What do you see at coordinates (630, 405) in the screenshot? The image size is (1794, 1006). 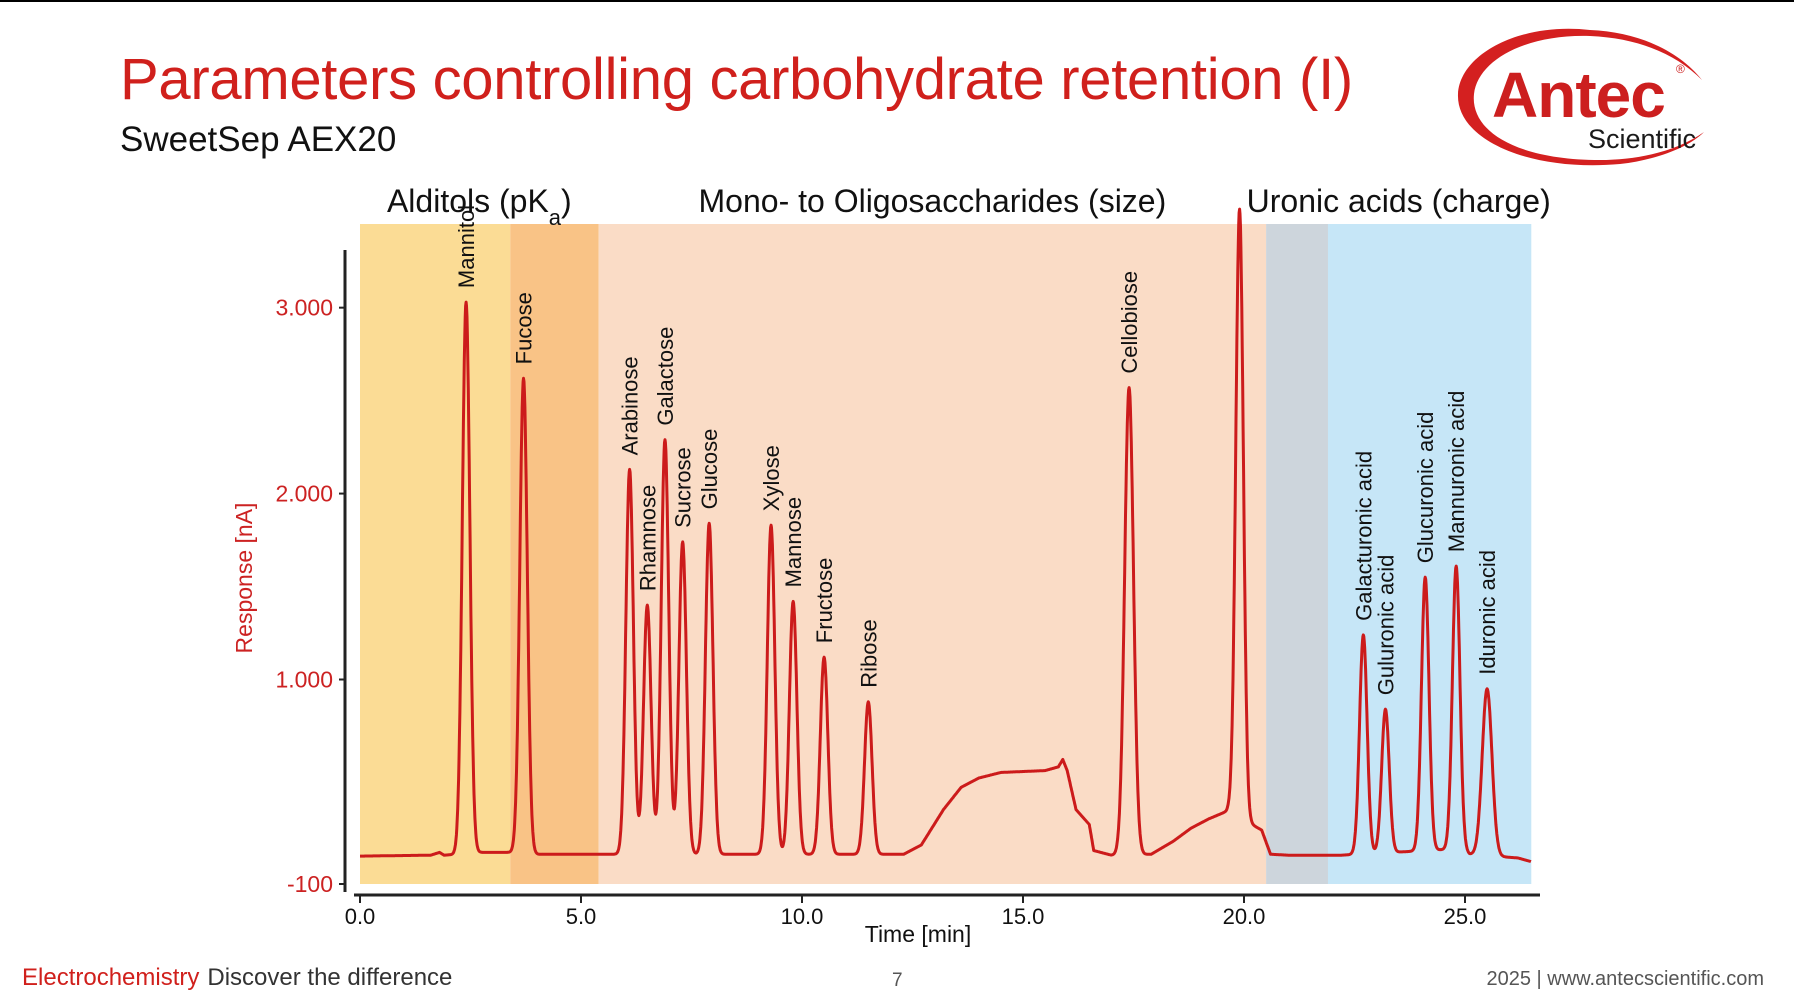 I see `peak-label: Arabinose` at bounding box center [630, 405].